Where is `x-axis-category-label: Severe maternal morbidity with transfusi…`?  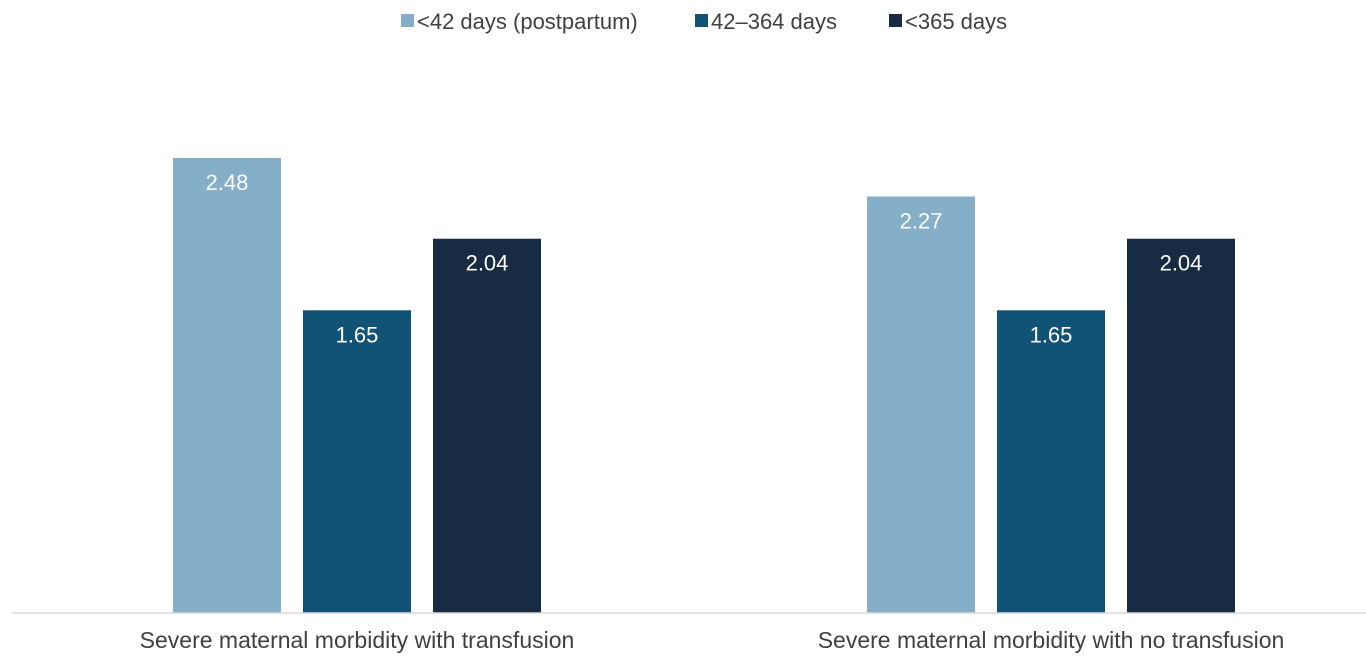
x-axis-category-label: Severe maternal morbidity with transfusi… is located at coordinates (357, 640).